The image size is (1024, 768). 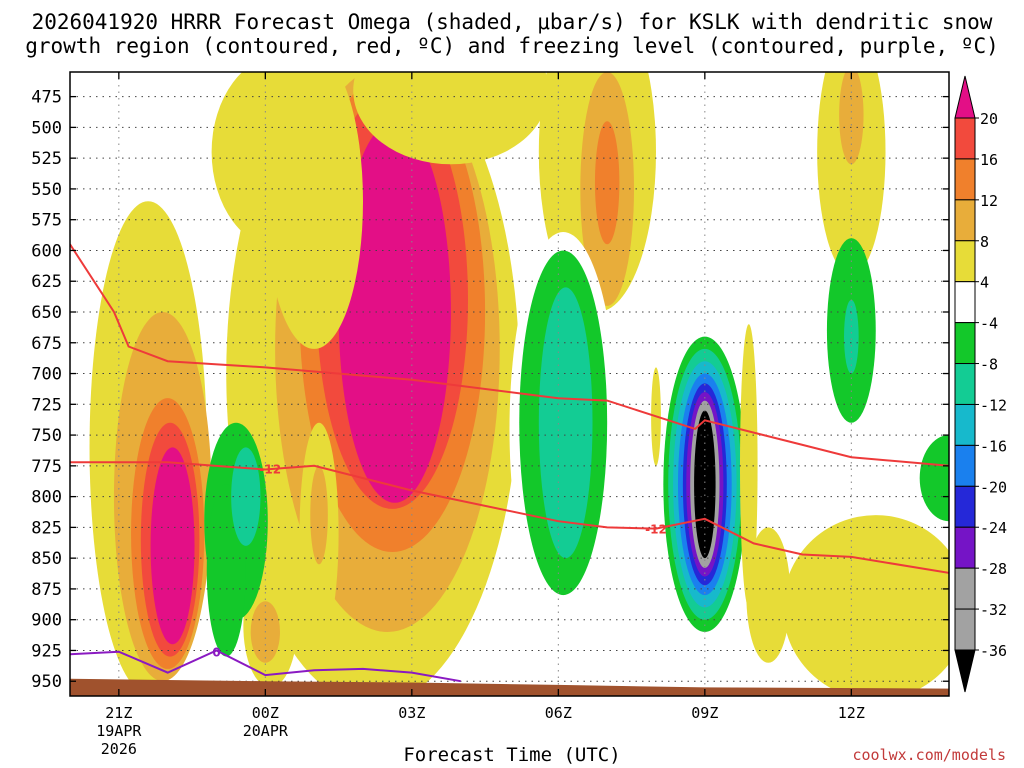 I want to click on omega-sink-right, so click(x=934, y=478).